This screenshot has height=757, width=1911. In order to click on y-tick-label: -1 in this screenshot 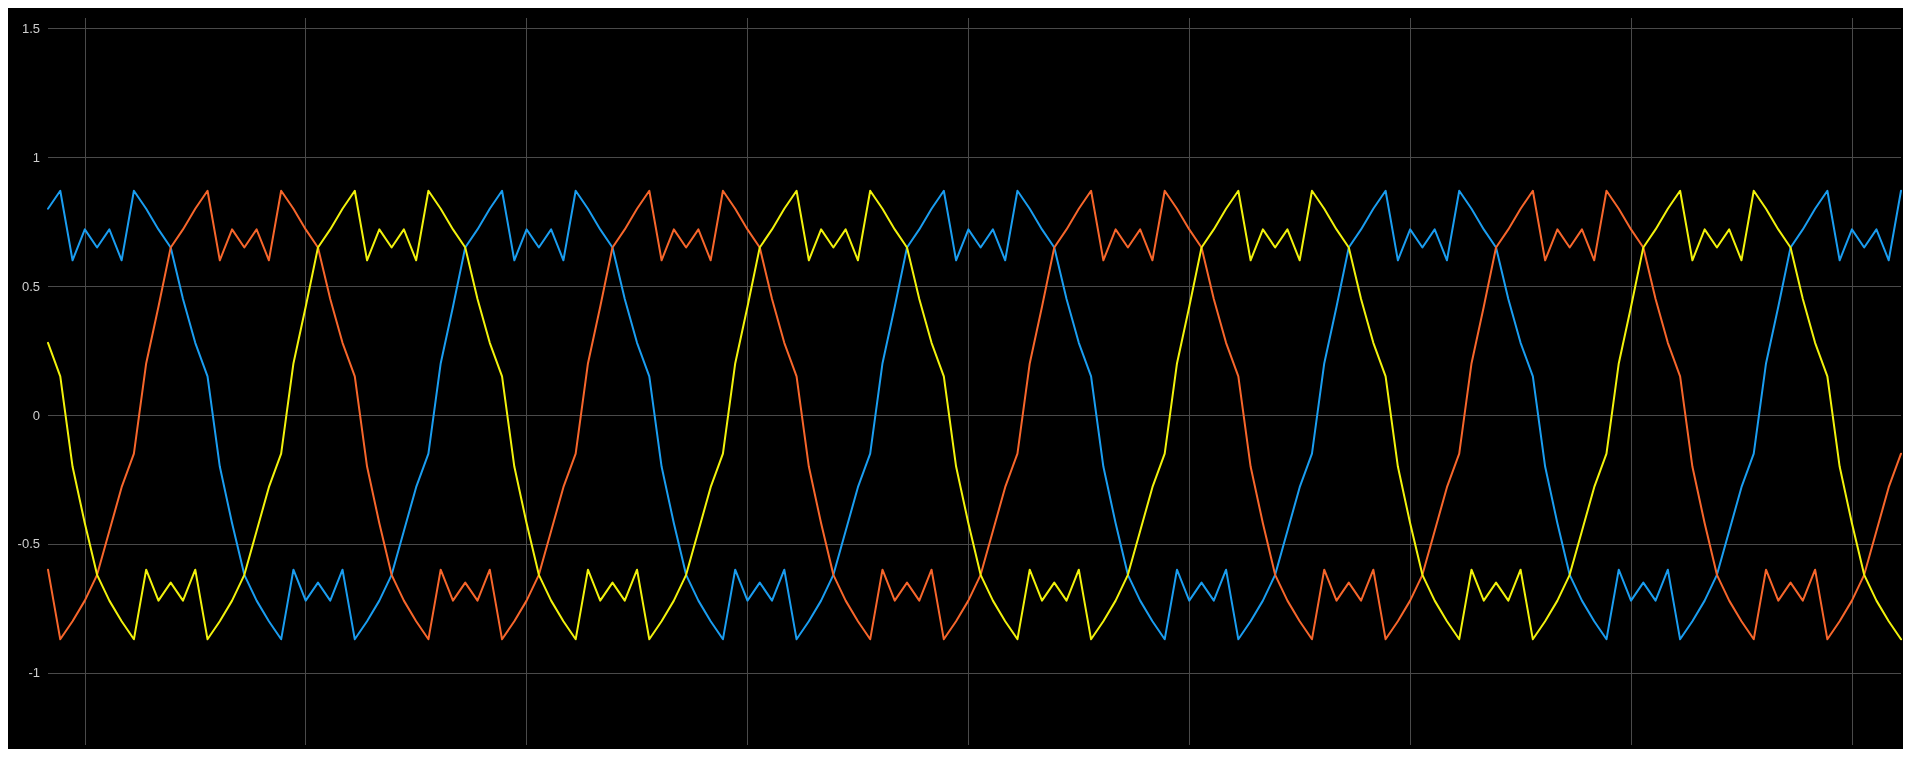, I will do `click(34, 673)`.